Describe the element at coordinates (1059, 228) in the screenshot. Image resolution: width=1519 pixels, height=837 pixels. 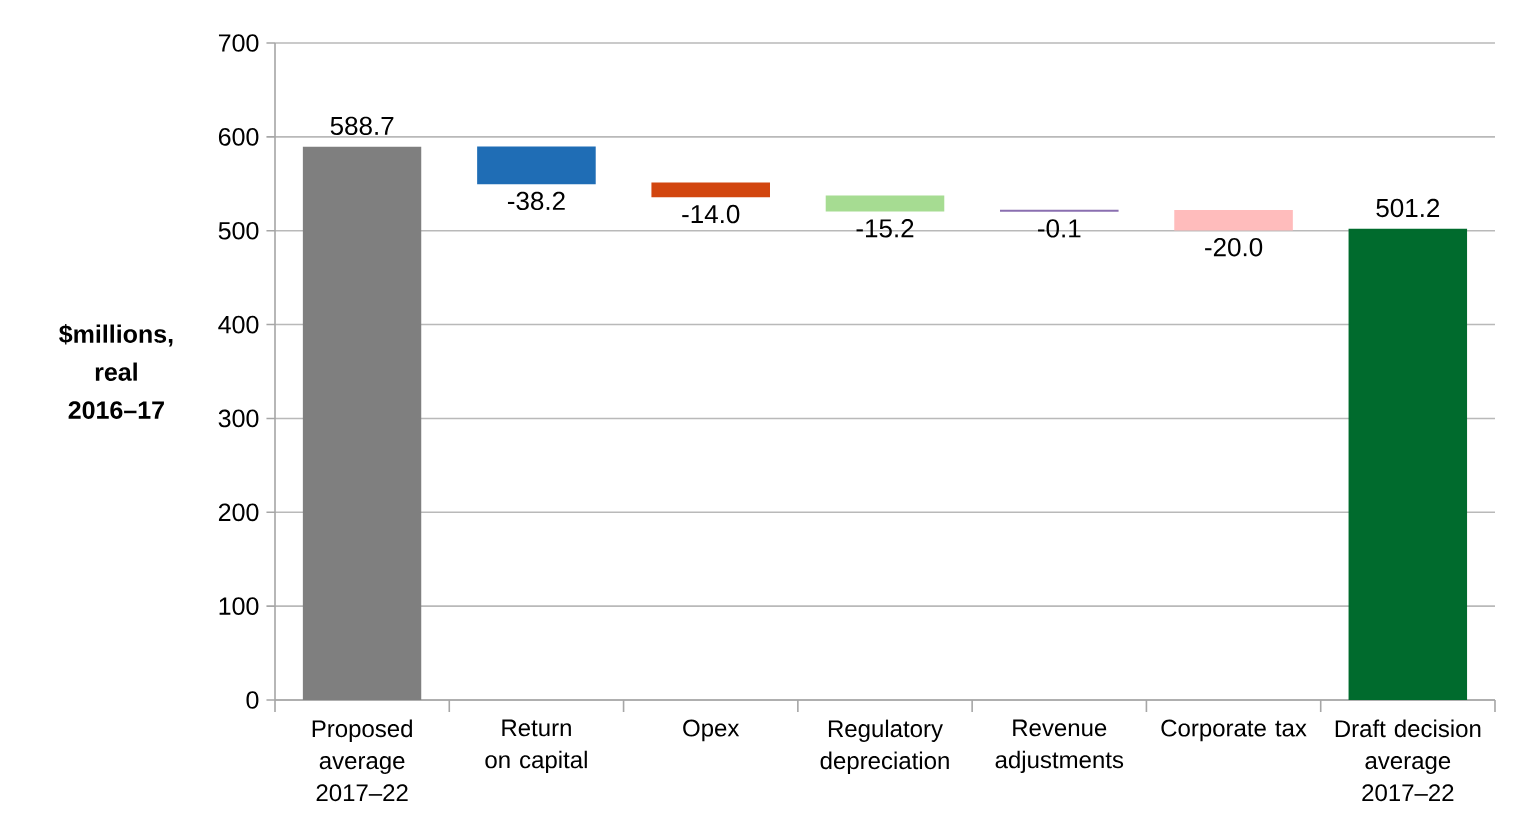
I see `data-label: -0.1` at that location.